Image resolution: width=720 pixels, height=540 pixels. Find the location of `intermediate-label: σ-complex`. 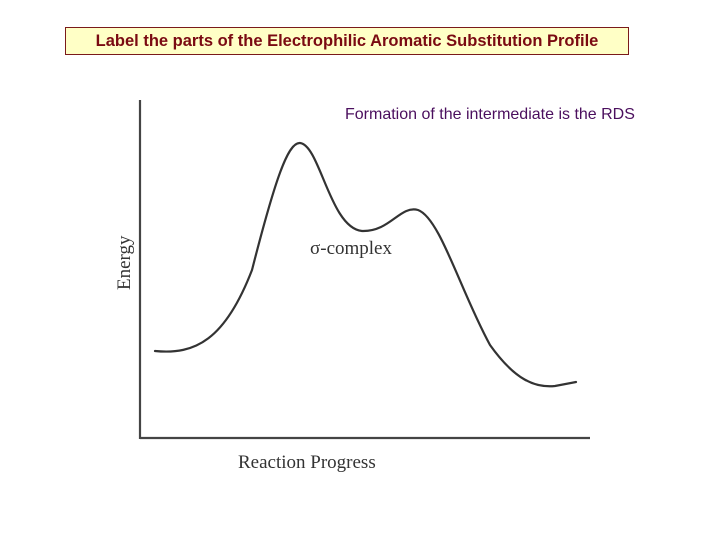

intermediate-label: σ-complex is located at coordinates (351, 248).